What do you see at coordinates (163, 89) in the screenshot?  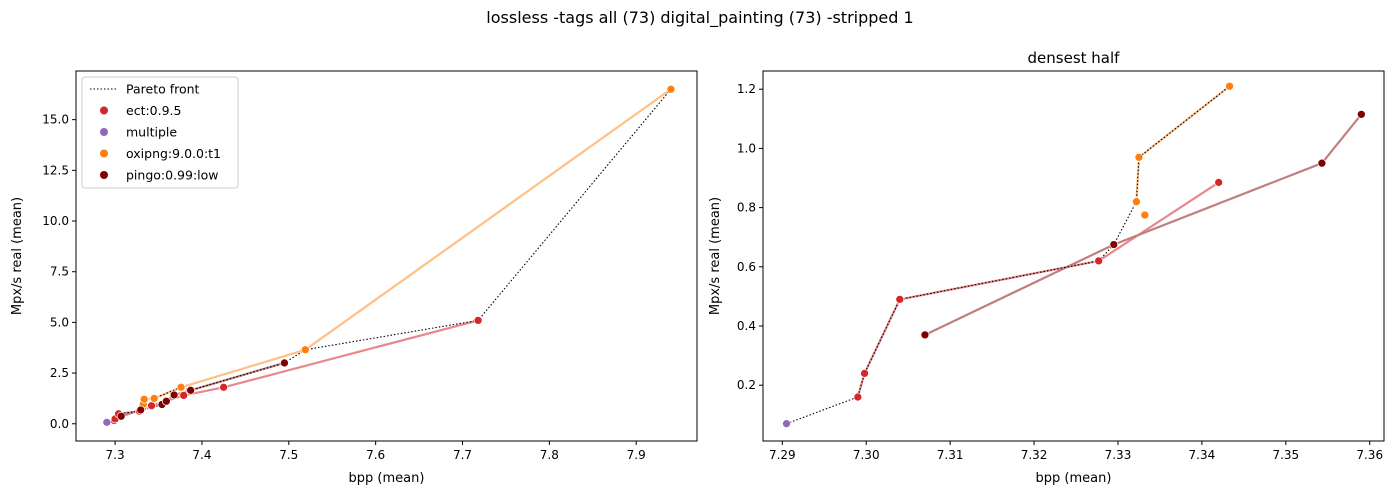 I see `legend-label-pareto: Pareto front` at bounding box center [163, 89].